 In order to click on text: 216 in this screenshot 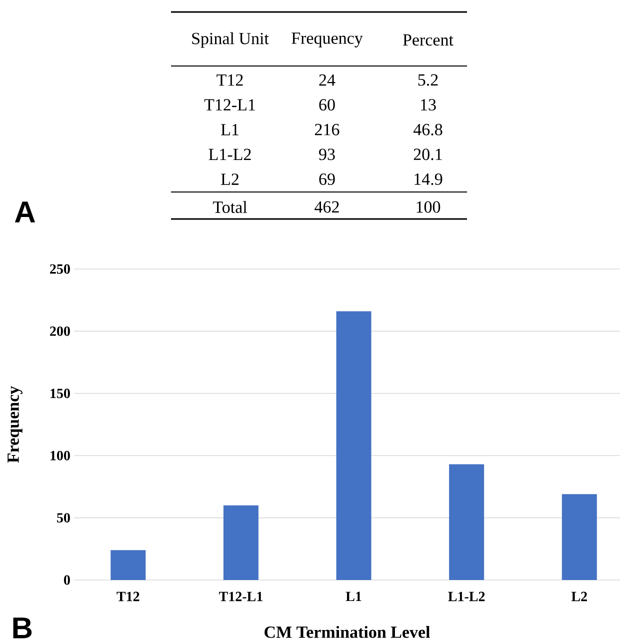, I will do `click(327, 130)`.